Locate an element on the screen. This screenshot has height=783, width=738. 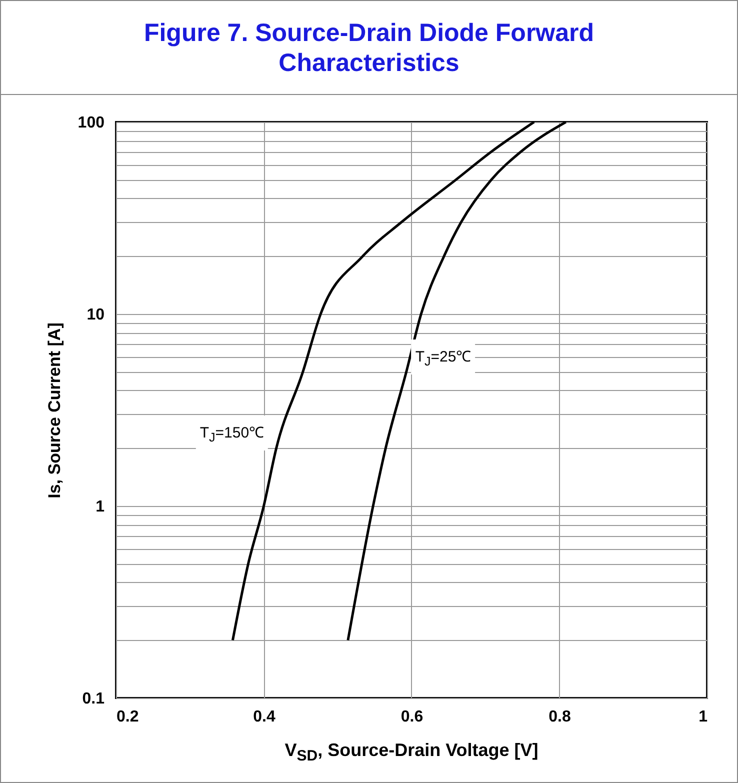
y-tick-label: 1 is located at coordinates (100, 507).